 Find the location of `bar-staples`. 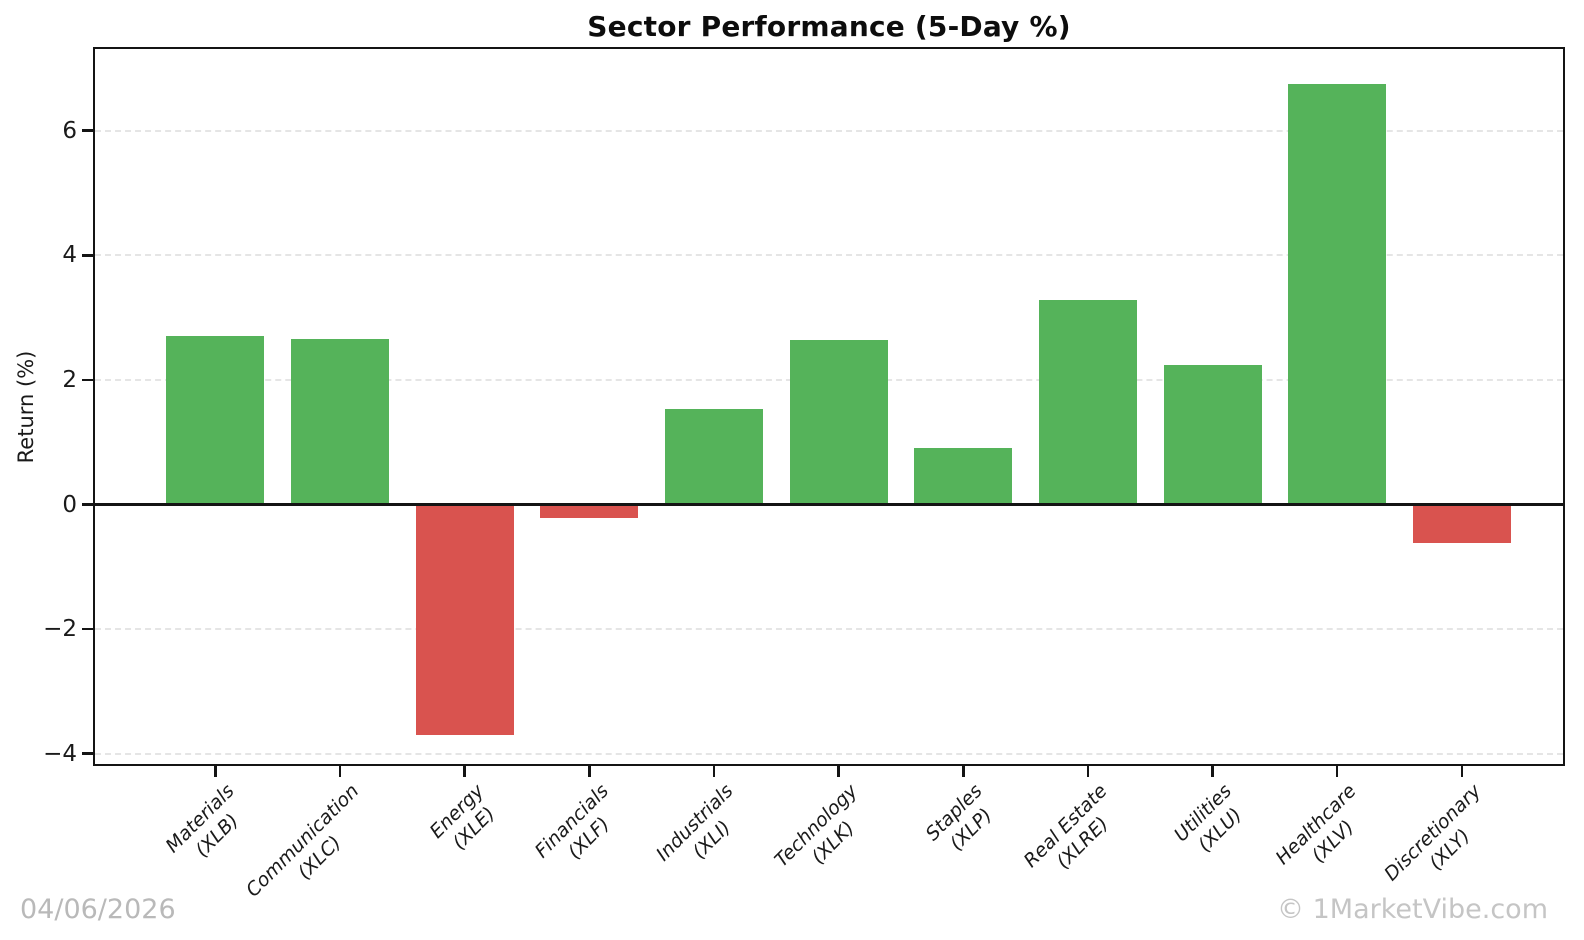

bar-staples is located at coordinates (963, 476).